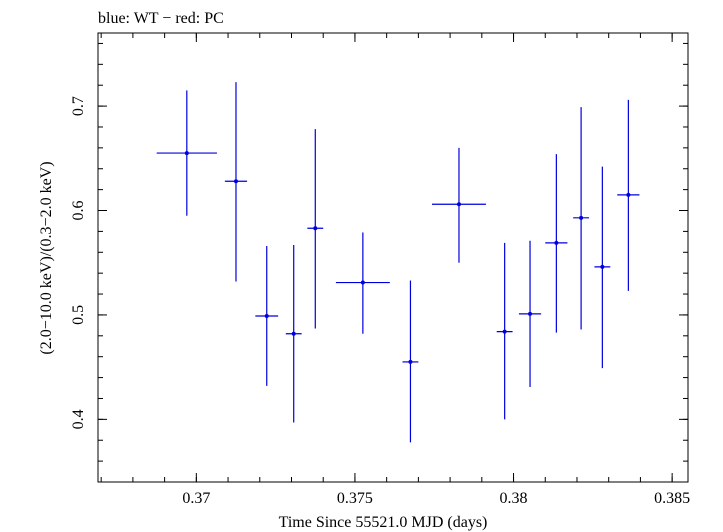 The image size is (723, 532). Describe the element at coordinates (672, 498) in the screenshot. I see `x-tick-label: 0.385` at that location.